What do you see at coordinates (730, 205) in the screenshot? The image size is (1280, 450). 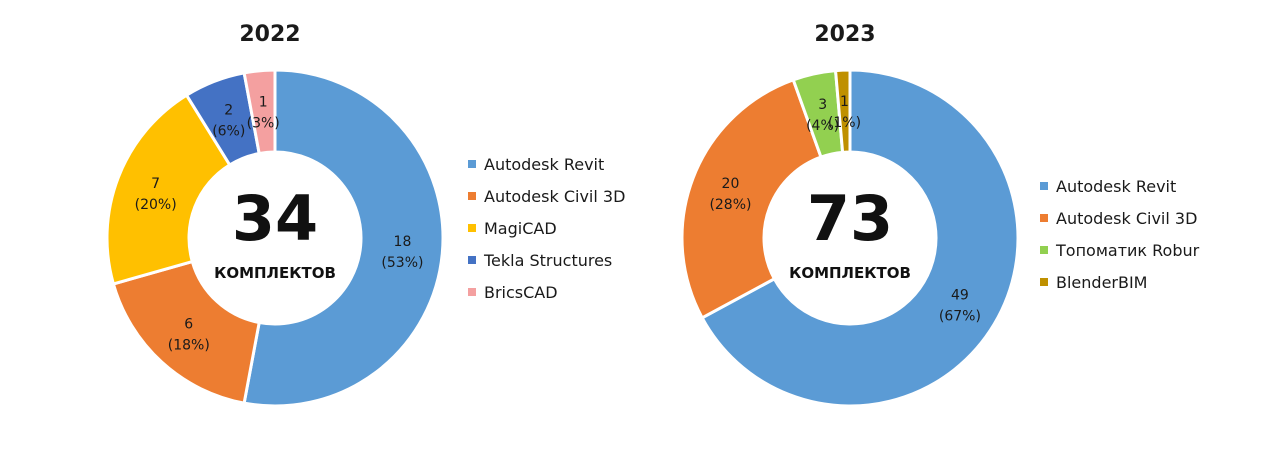 I see `slice-percent-label: (28%)` at bounding box center [730, 205].